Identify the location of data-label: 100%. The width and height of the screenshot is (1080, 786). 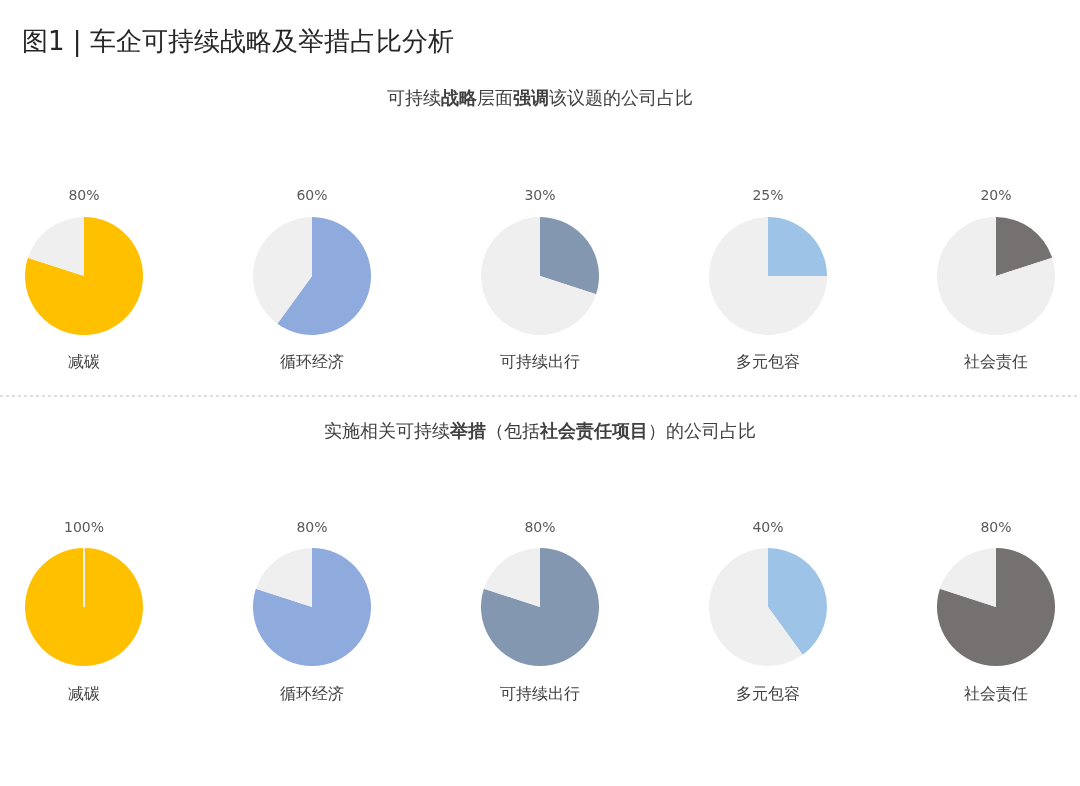
(84, 527).